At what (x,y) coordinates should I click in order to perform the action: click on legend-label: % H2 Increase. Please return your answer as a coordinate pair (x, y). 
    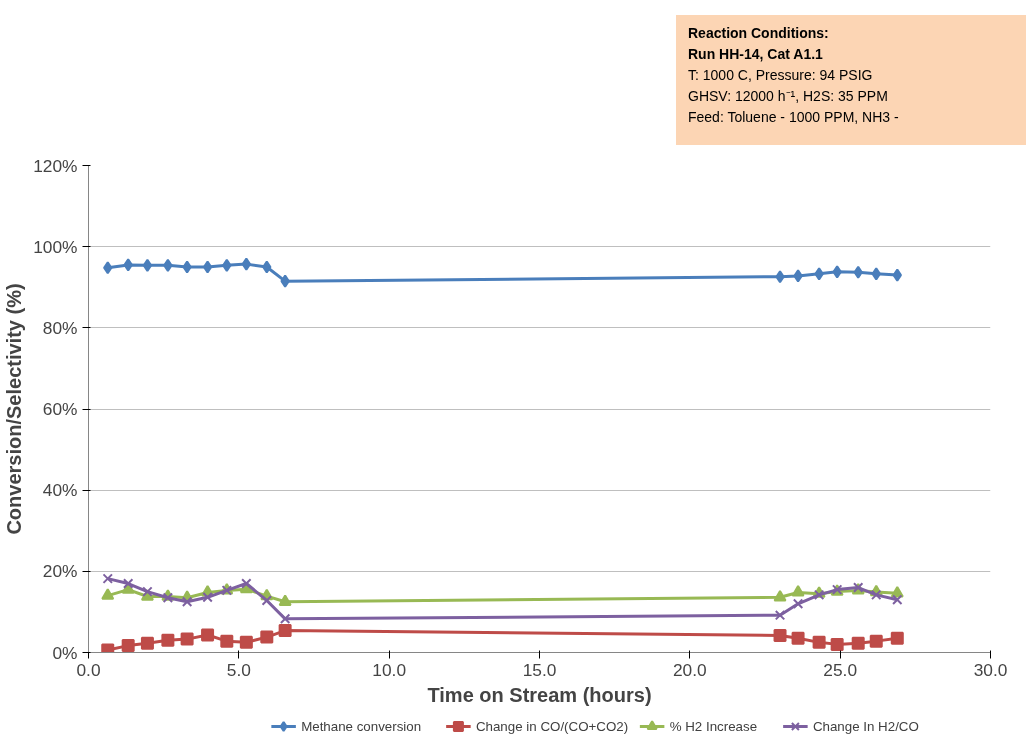
    Looking at the image, I should click on (713, 726).